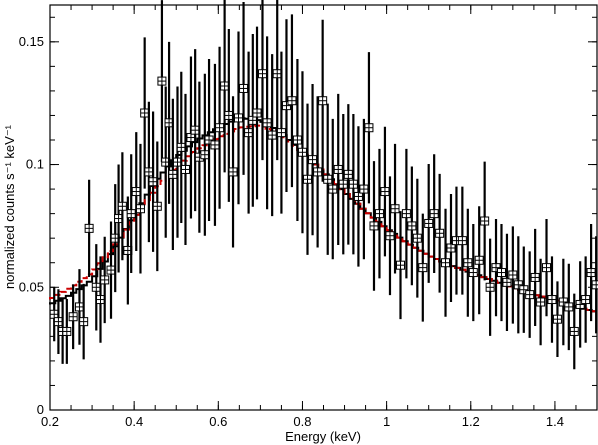 This screenshot has height=445, width=598. What do you see at coordinates (471, 421) in the screenshot?
I see `x-tick-label: 1.2` at bounding box center [471, 421].